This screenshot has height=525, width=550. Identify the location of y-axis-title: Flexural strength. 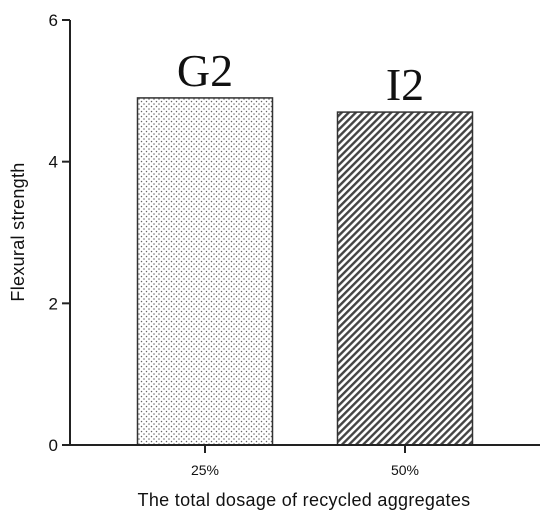
(18, 231).